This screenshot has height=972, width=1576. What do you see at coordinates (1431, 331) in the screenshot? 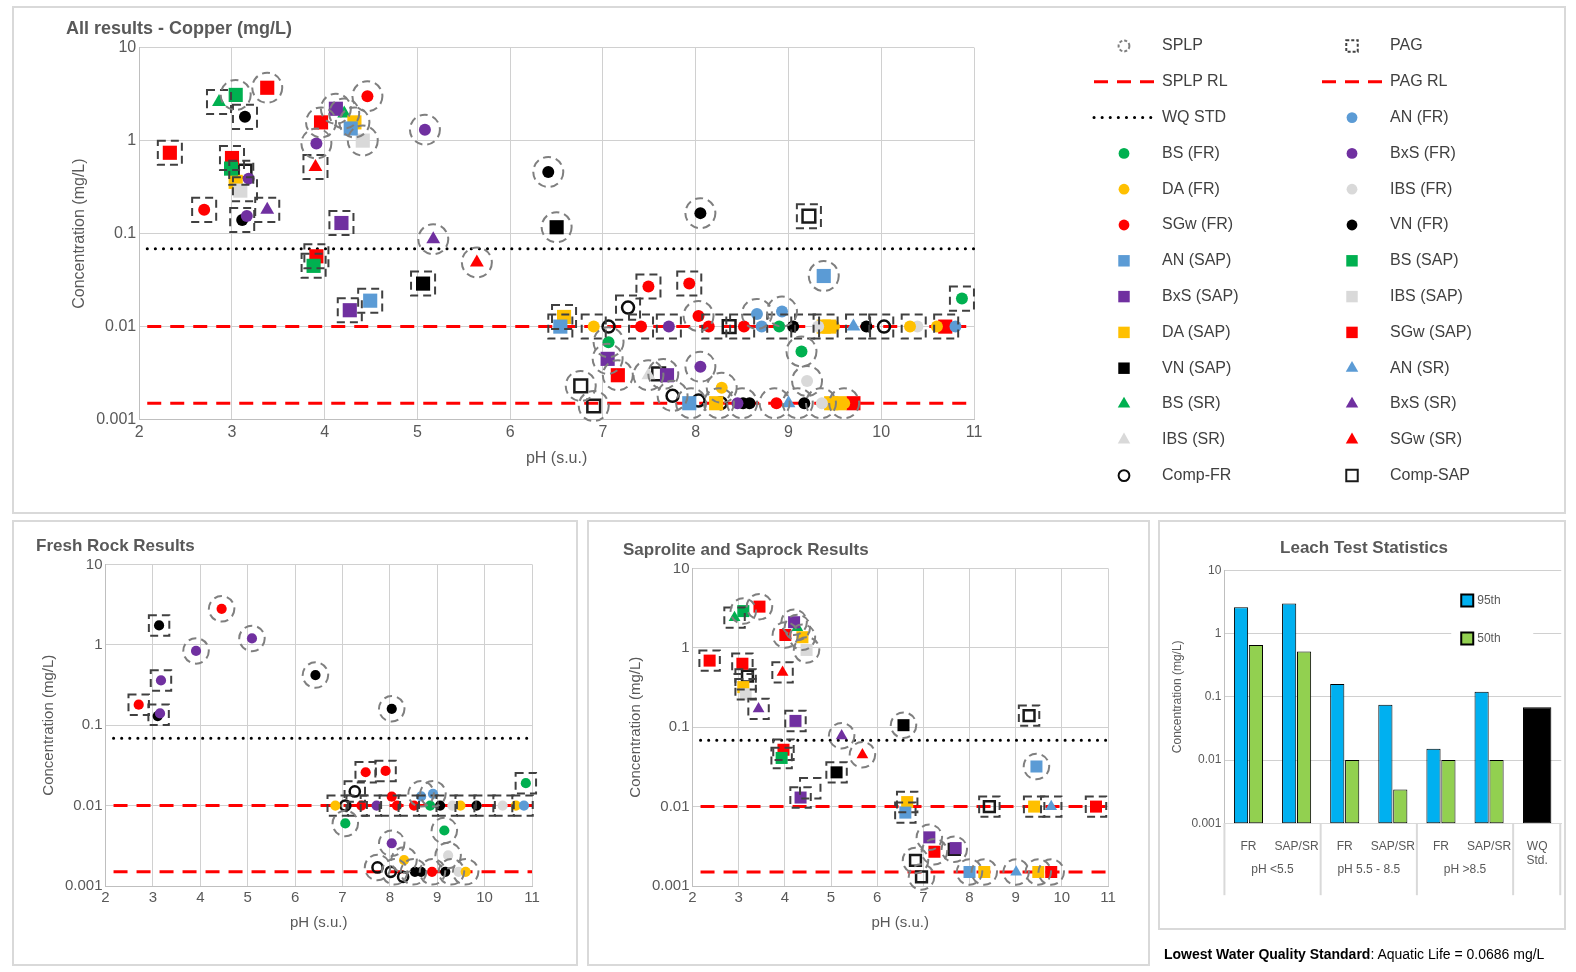
I see `legend-label: SGw (SAP)` at bounding box center [1431, 331].